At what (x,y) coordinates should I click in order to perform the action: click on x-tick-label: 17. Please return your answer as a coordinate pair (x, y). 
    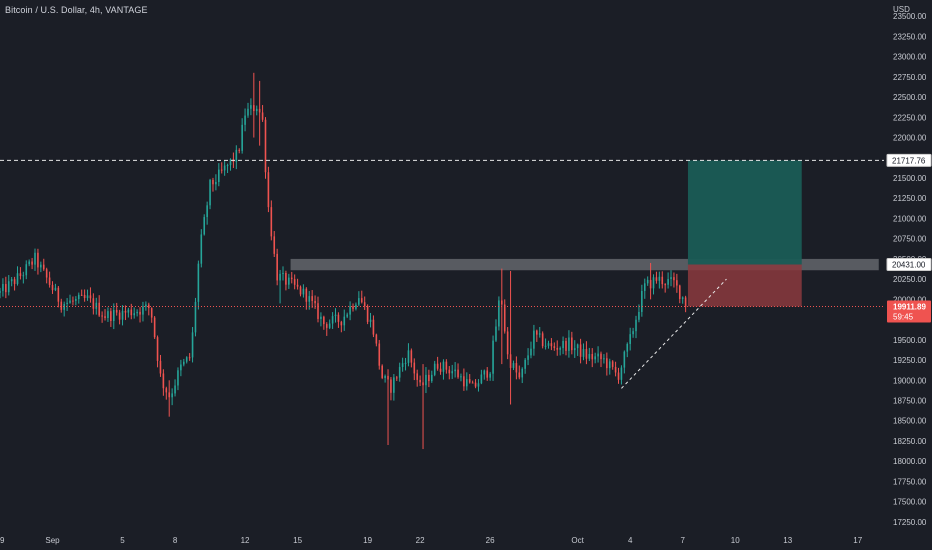
    Looking at the image, I should click on (857, 540).